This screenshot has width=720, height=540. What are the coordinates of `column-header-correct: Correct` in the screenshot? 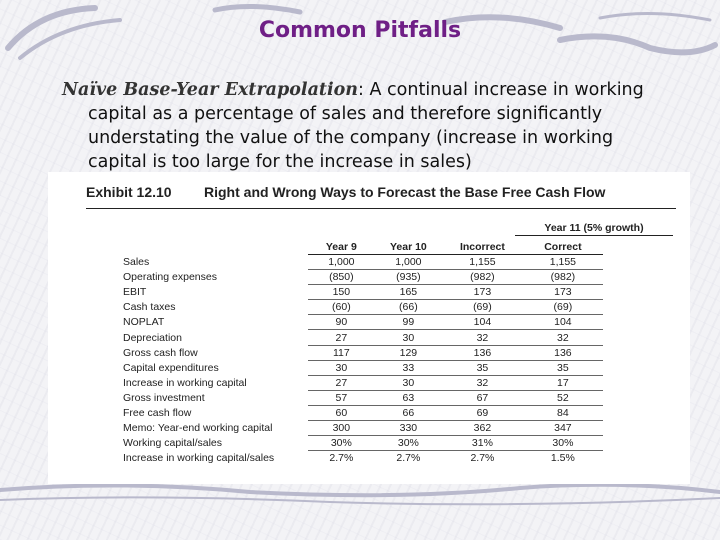 It's located at (562, 246).